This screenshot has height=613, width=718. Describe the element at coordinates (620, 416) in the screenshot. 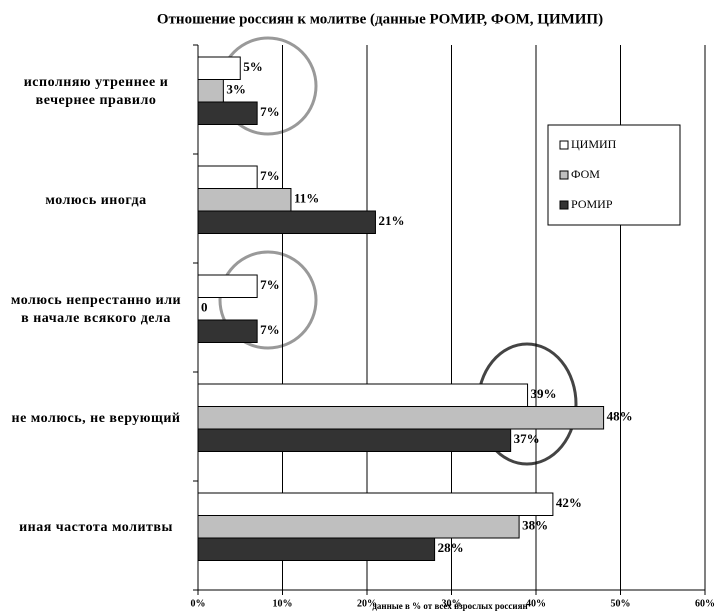

I see `value-label: 48%` at that location.